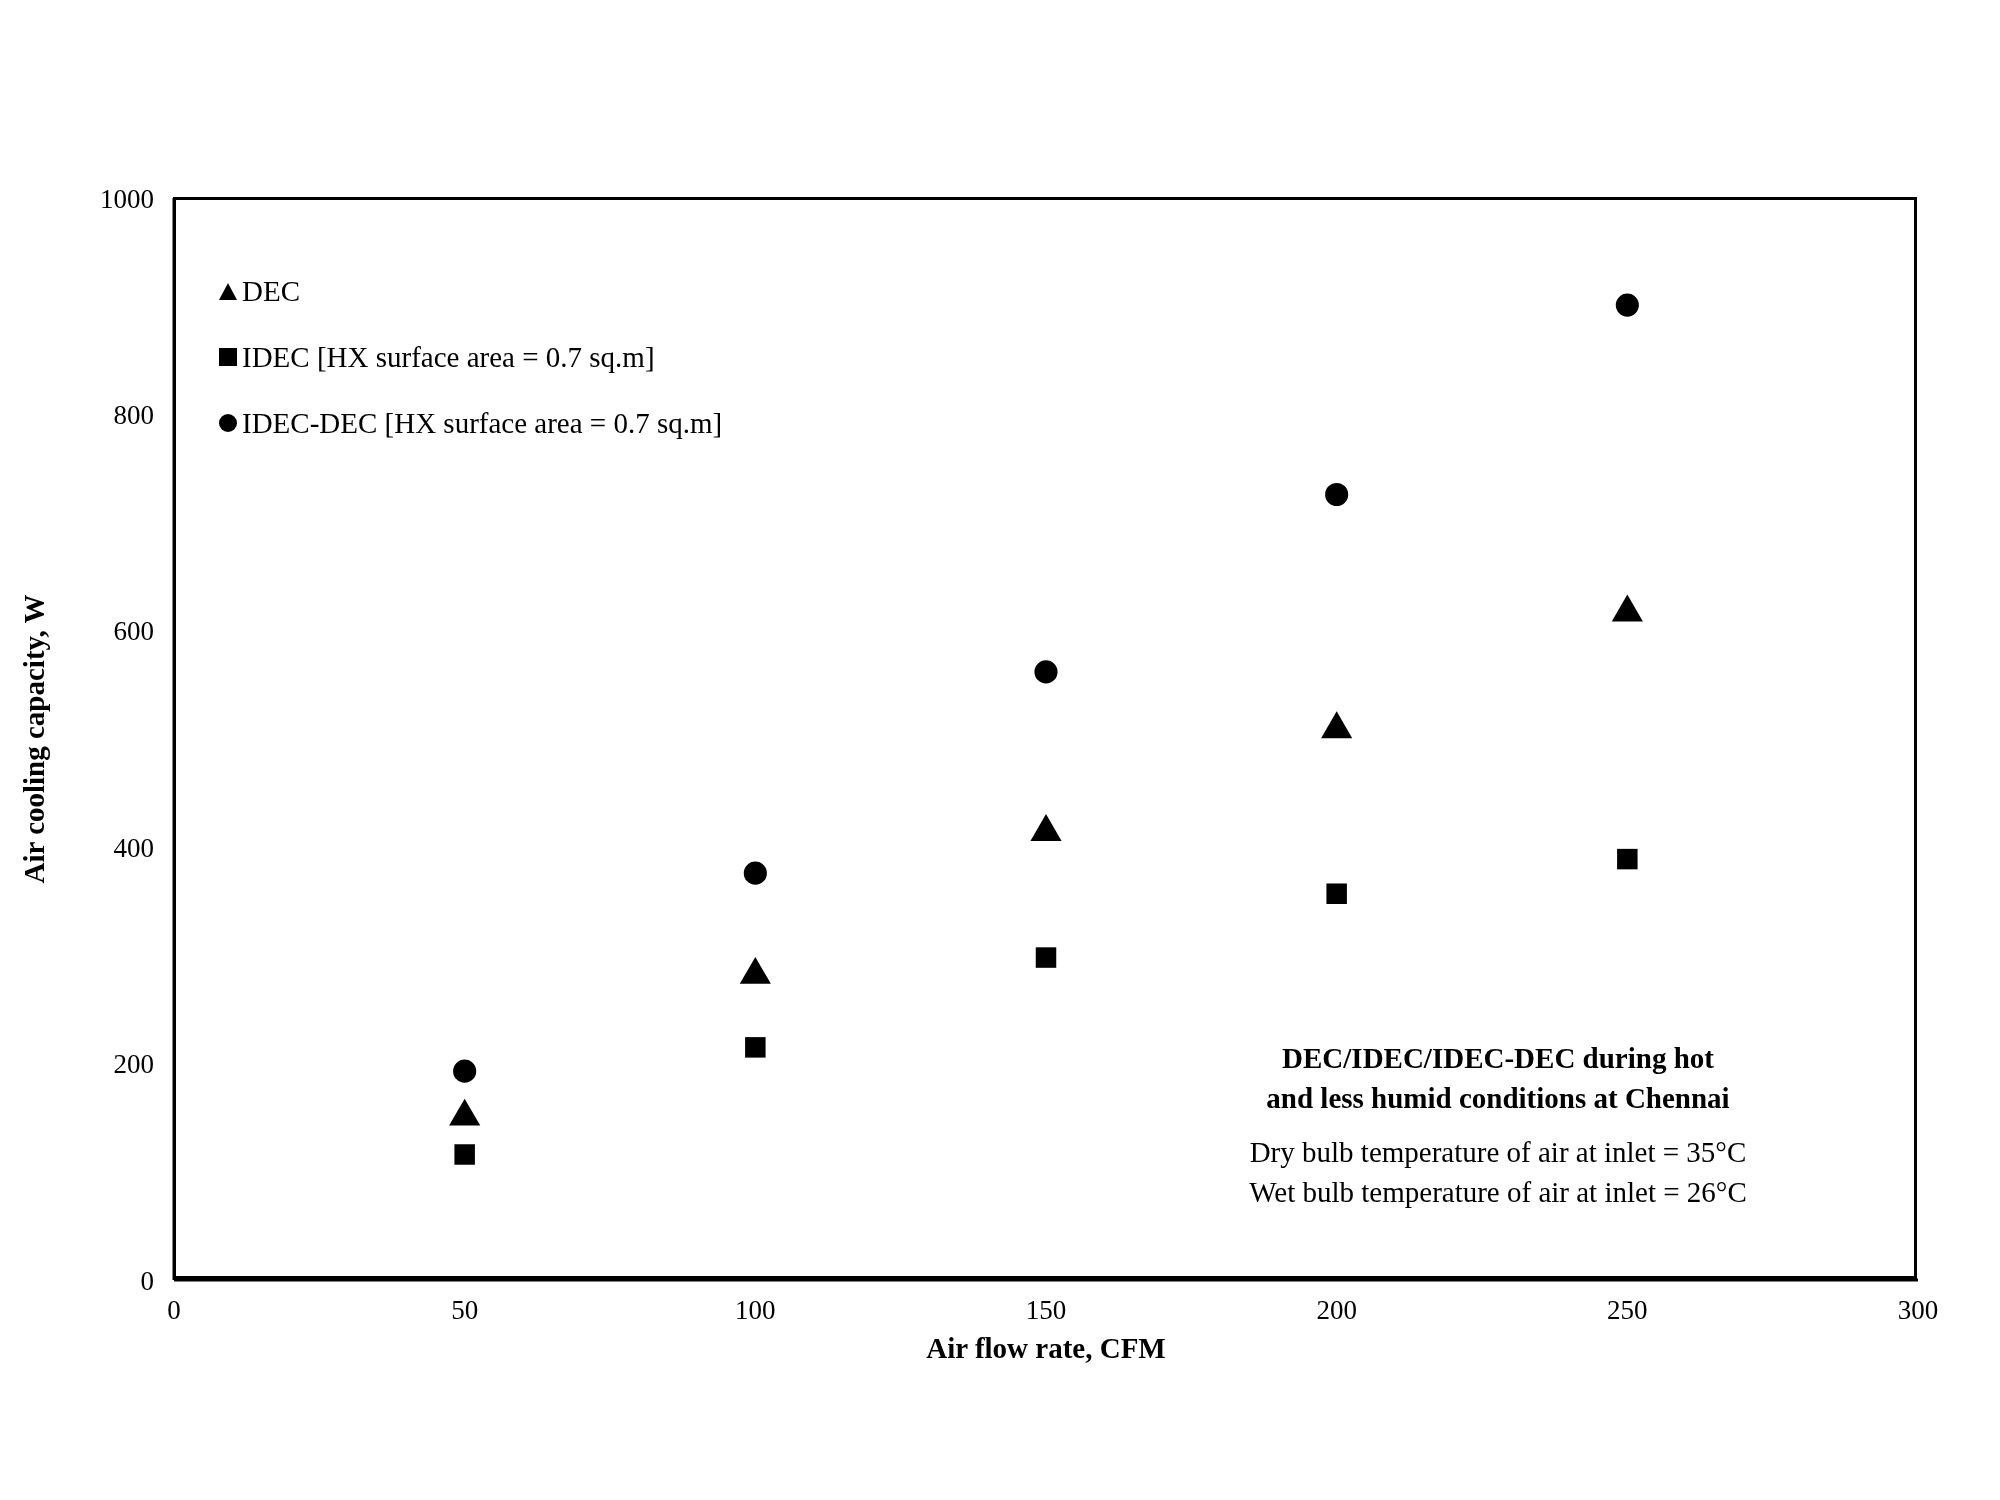  Describe the element at coordinates (127, 198) in the screenshot. I see `y-tick-label: 1000` at that location.